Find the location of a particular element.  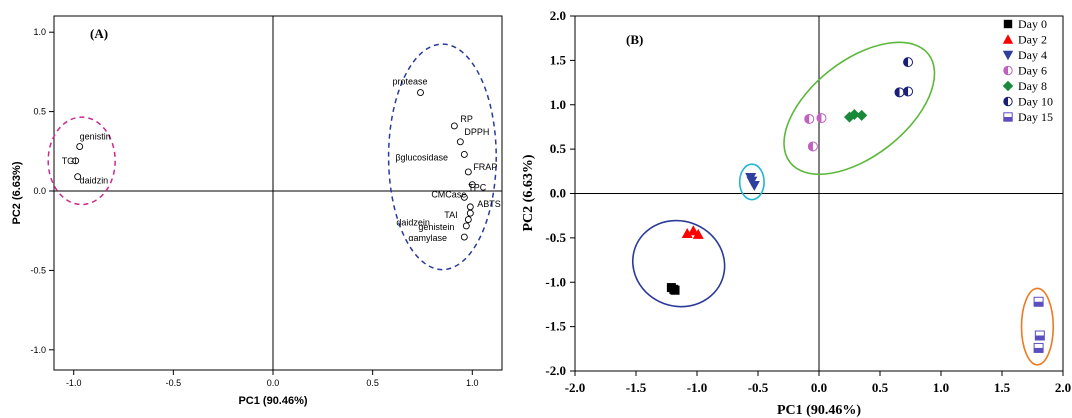

panel-a-y-tick-label: -1.0 is located at coordinates (38, 350).